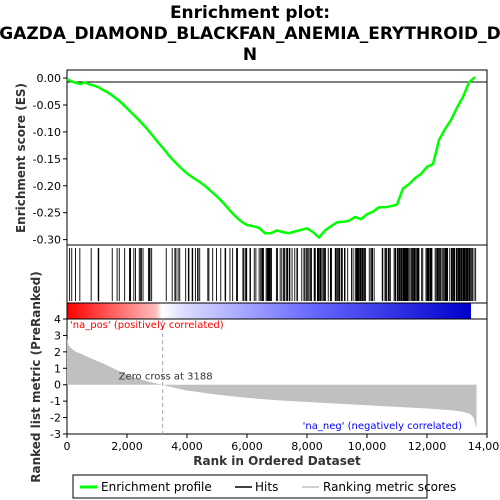  Describe the element at coordinates (36, 377) in the screenshot. I see `metric-y-axis-label: Ranked list metric (PreRanked)` at that location.